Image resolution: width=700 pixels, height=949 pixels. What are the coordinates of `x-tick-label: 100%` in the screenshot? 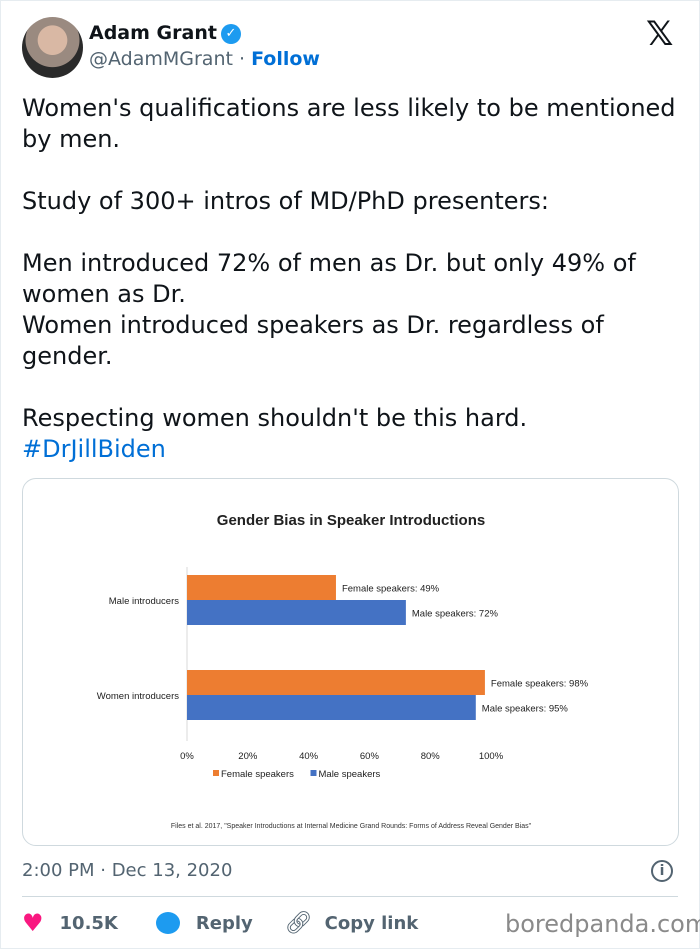 It's located at (491, 756).